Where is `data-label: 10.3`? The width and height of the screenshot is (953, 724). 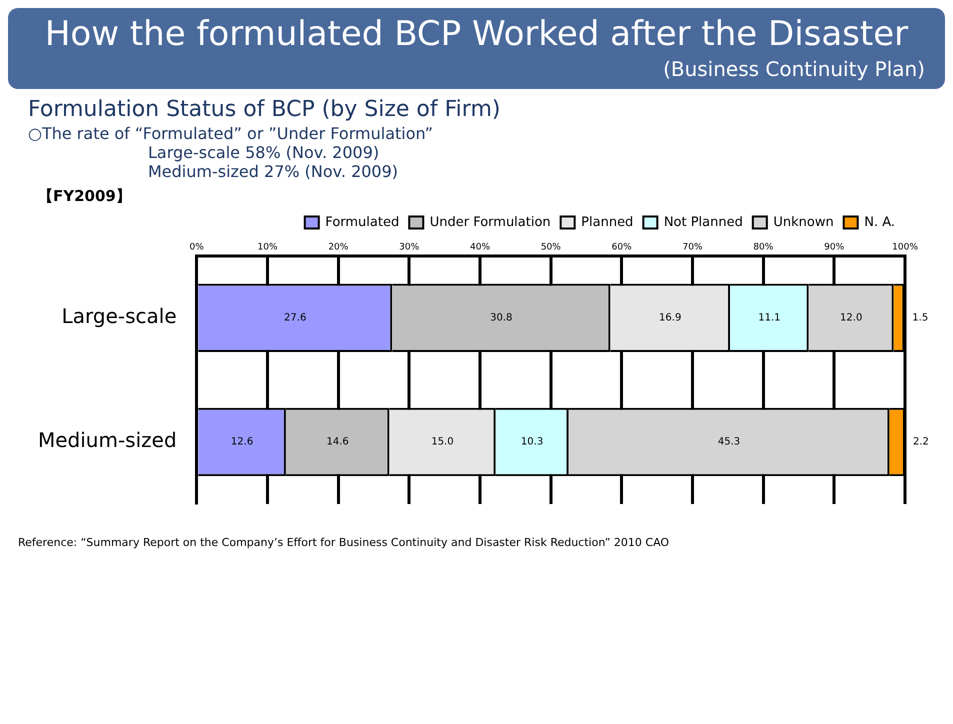
data-label: 10.3 is located at coordinates (532, 442).